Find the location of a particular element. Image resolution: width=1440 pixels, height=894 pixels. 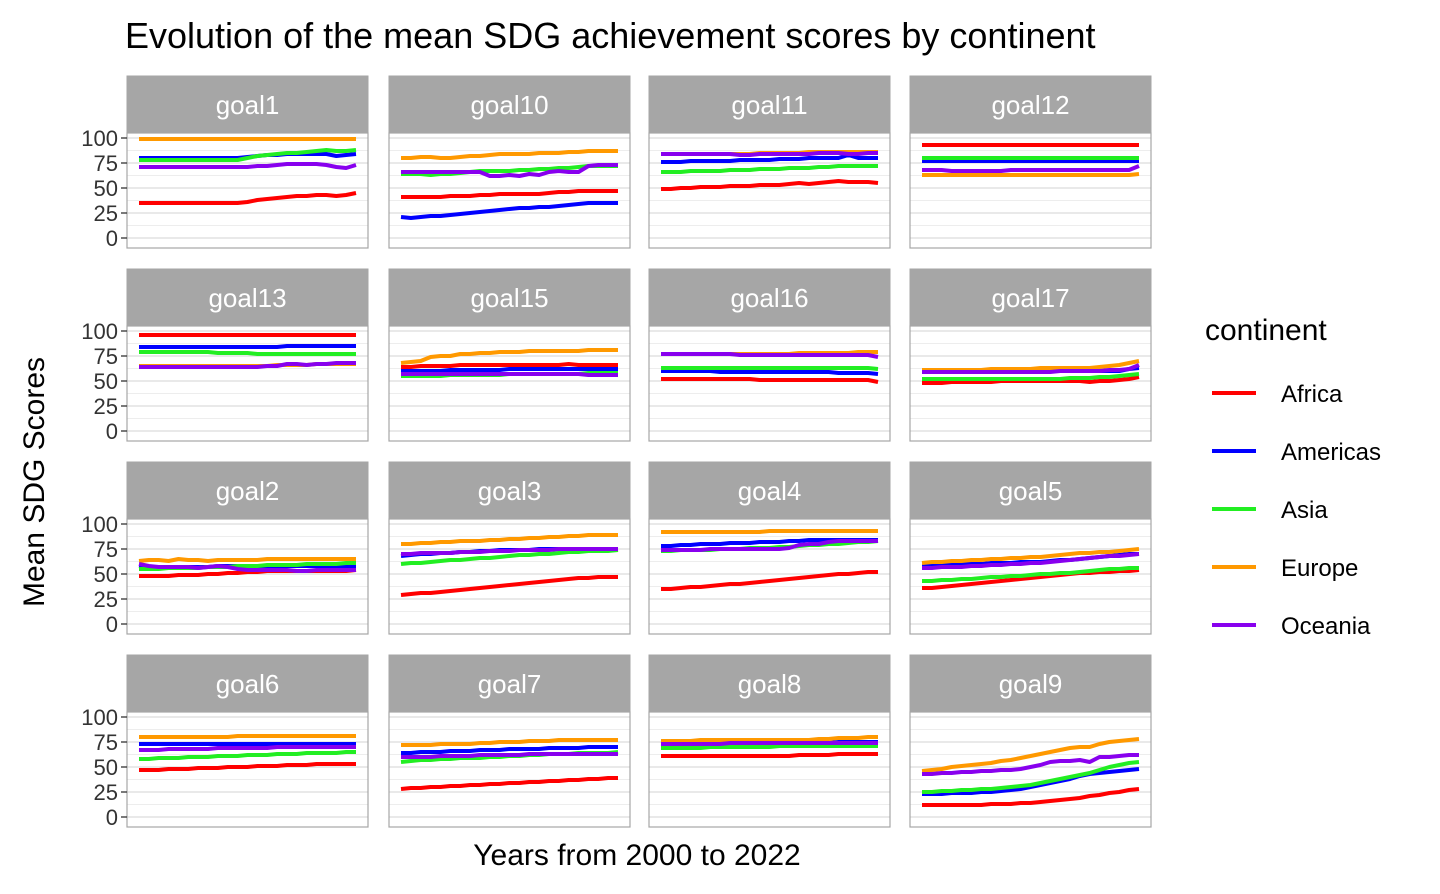

facet-panel-goal4: goal4 is located at coordinates (769, 548).